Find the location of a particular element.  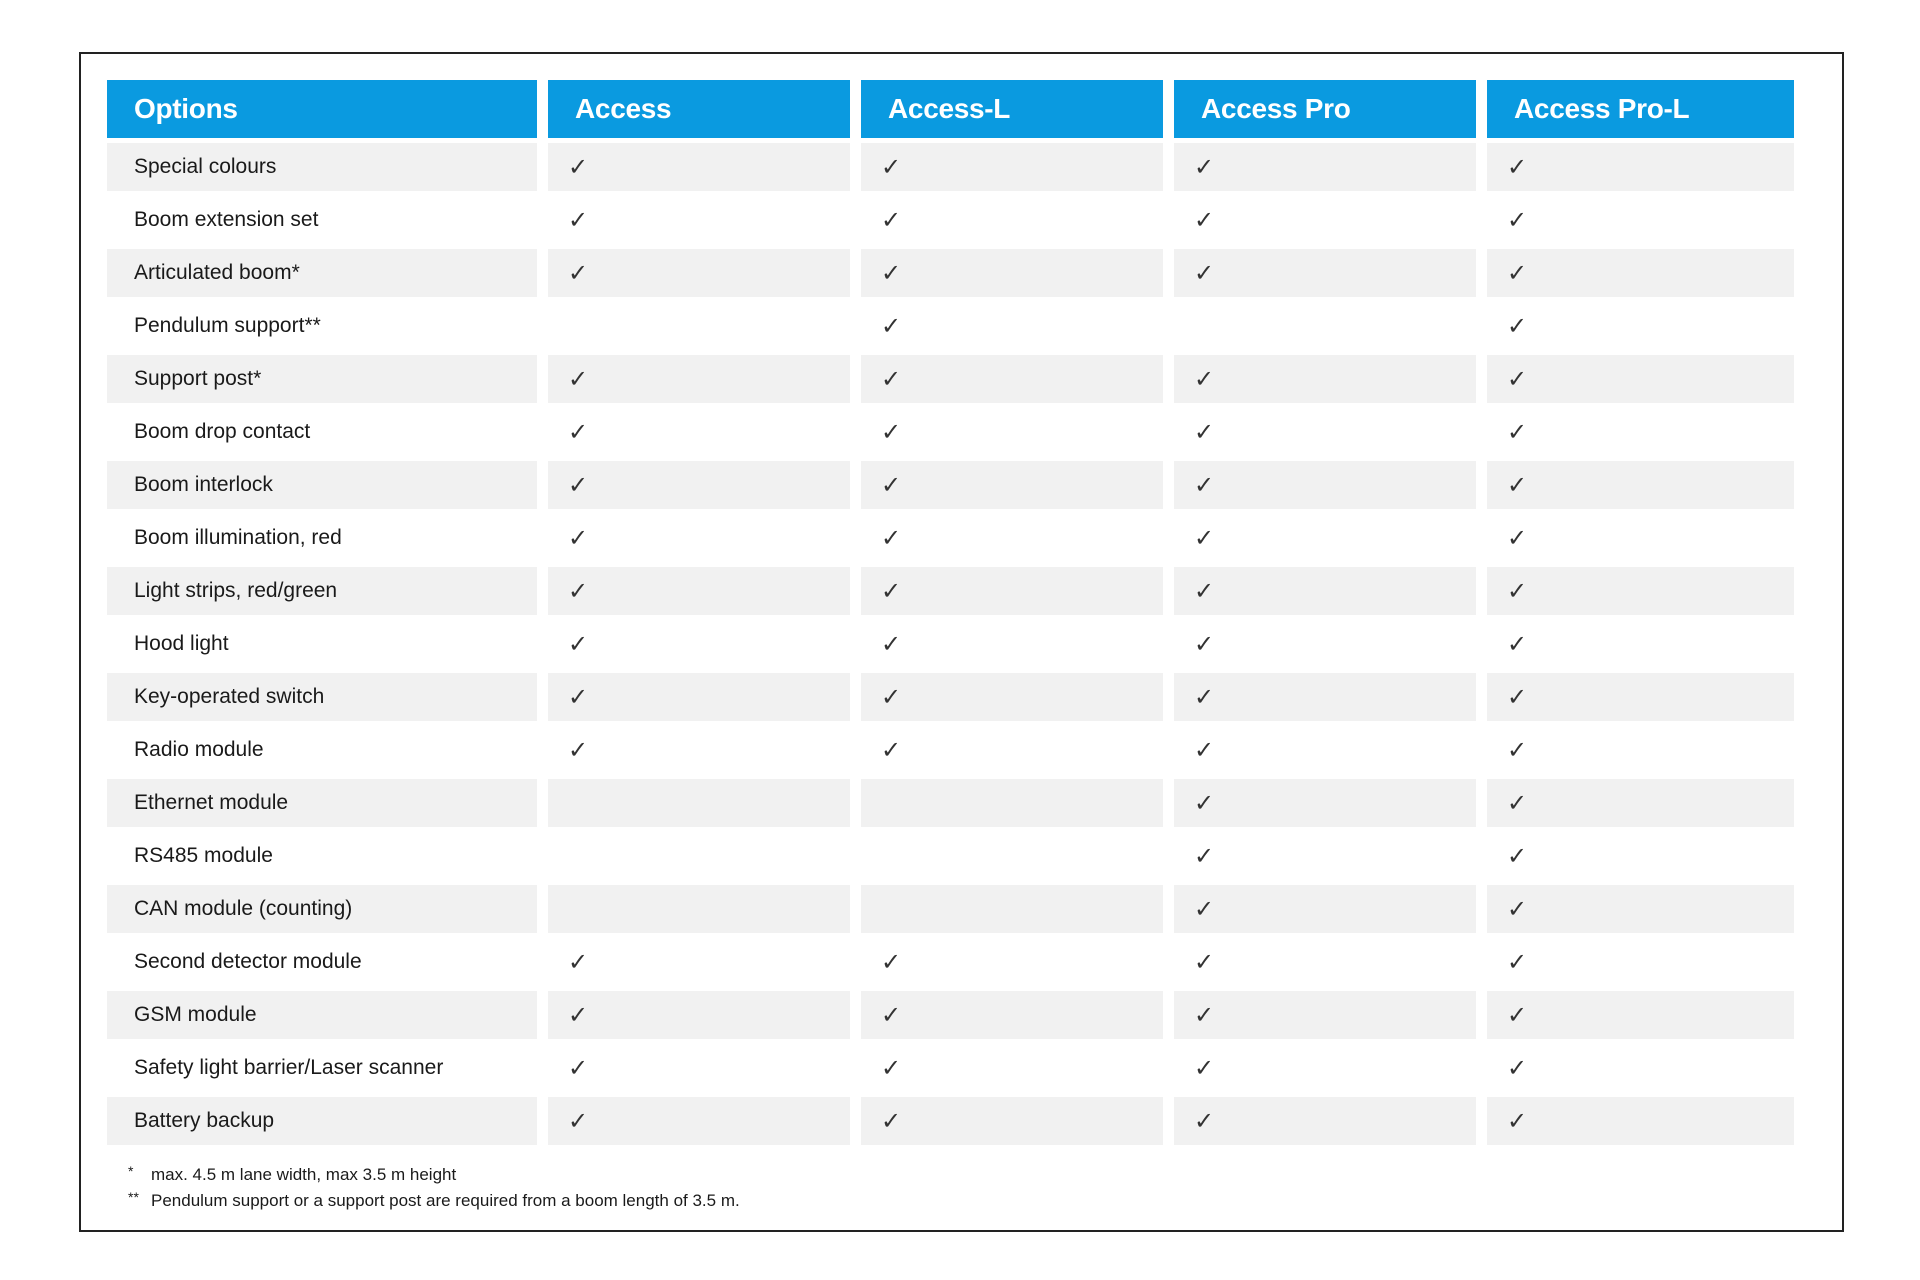

option-label: Key-operated switch is located at coordinates (322, 697).